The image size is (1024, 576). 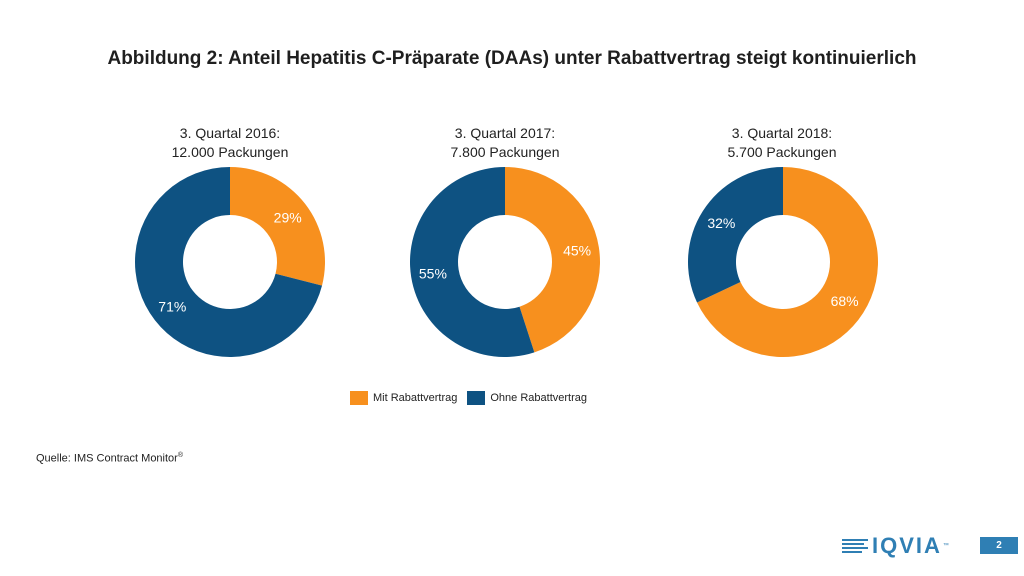 What do you see at coordinates (907, 545) in the screenshot?
I see `logo-text: IQVIA` at bounding box center [907, 545].